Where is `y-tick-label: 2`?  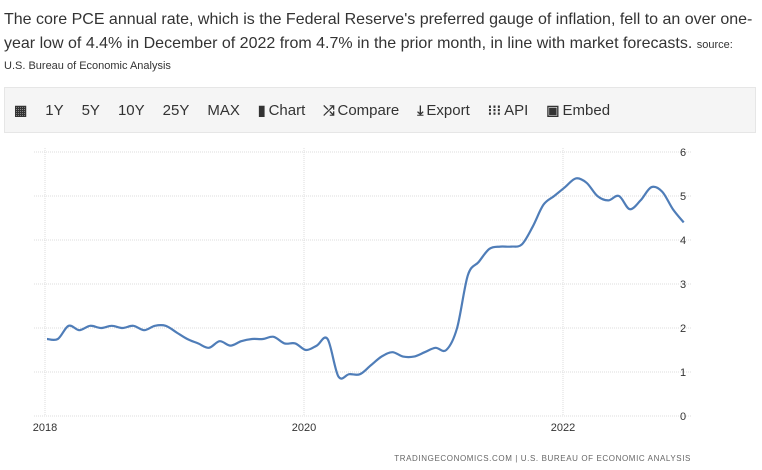 y-tick-label: 2 is located at coordinates (683, 329).